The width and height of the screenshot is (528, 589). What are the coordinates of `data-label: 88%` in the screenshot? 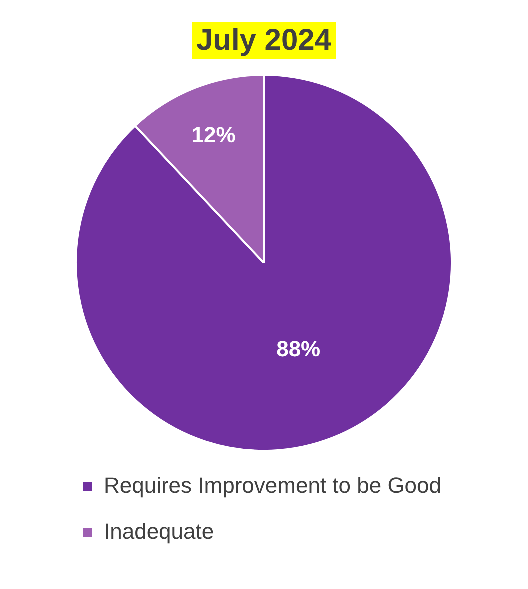 It's located at (298, 349).